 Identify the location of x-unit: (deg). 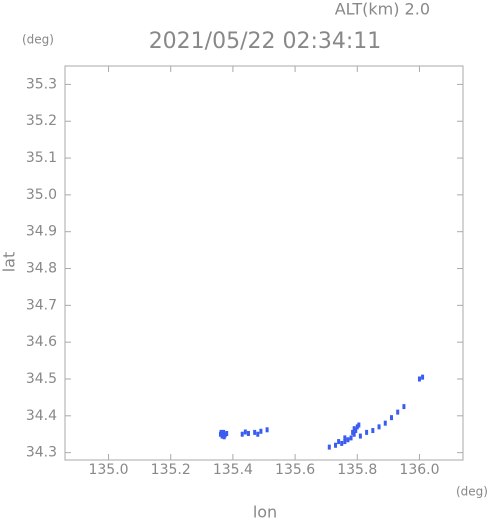
(472, 492).